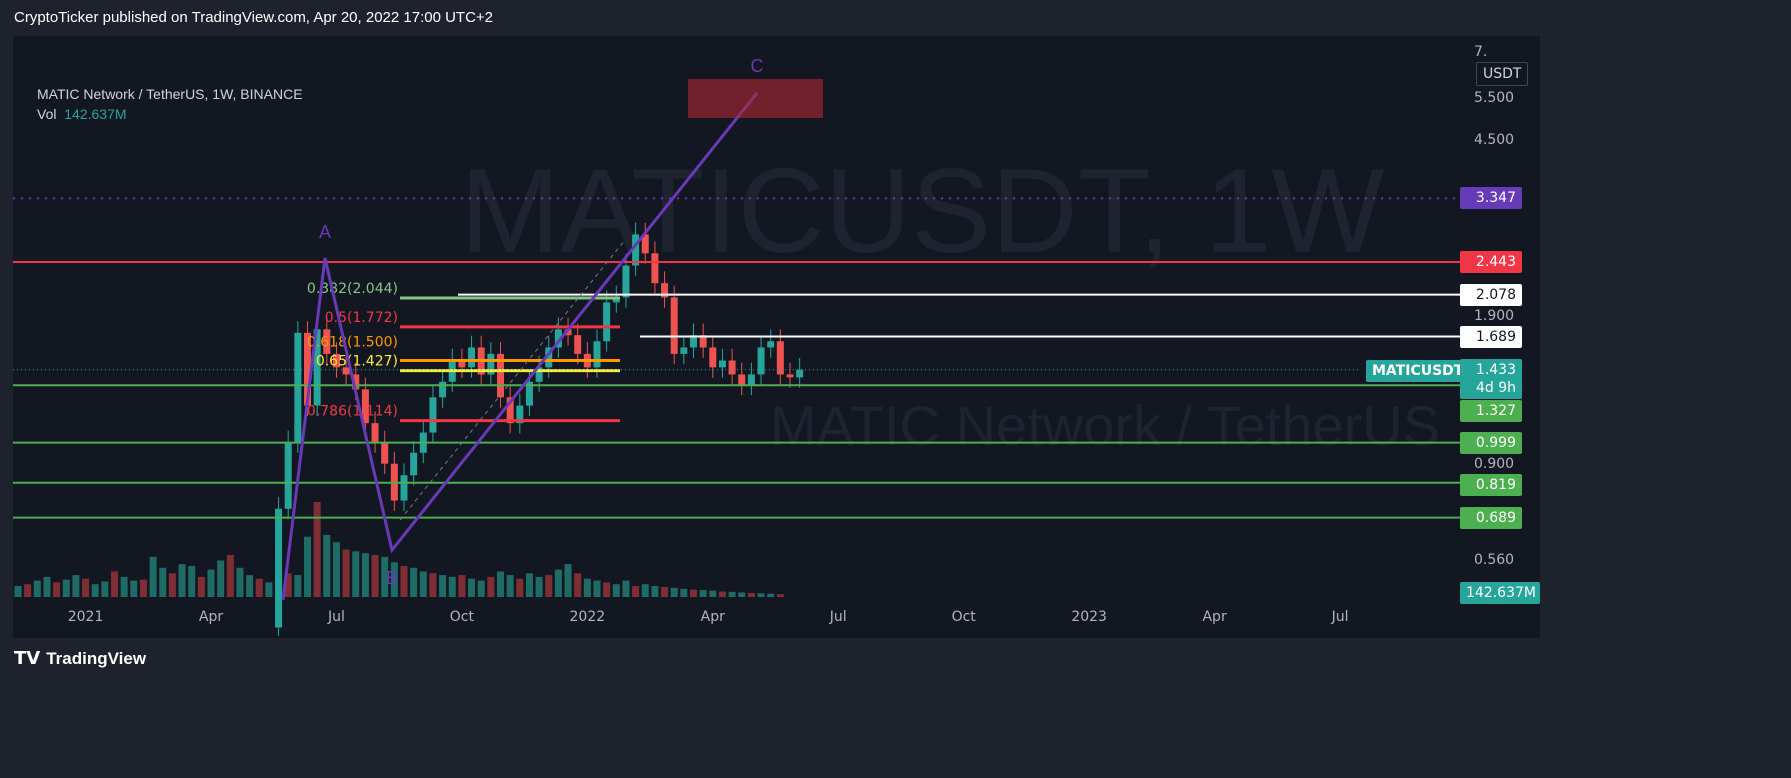 The height and width of the screenshot is (778, 1791). Describe the element at coordinates (1494, 315) in the screenshot. I see `y-tick: 1.900` at that location.